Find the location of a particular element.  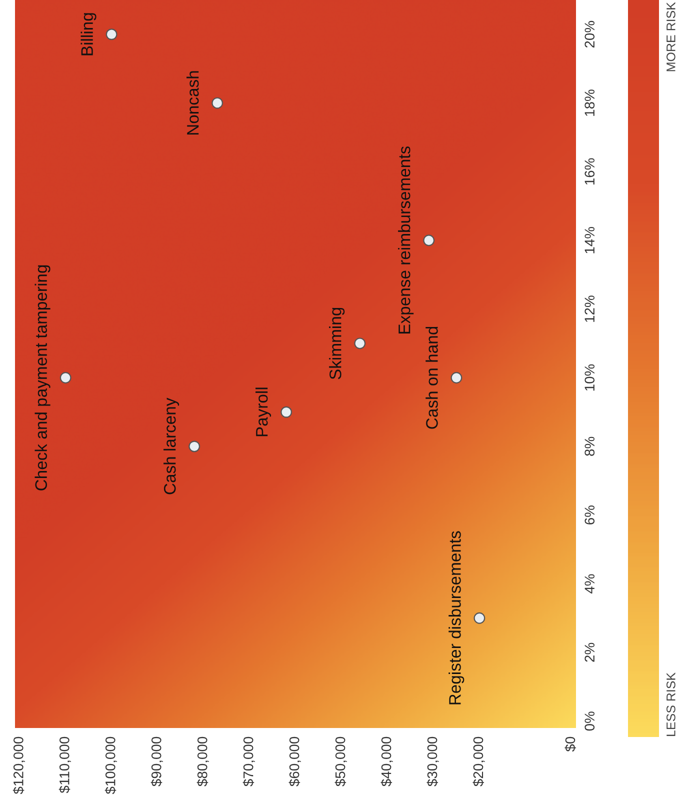

y-tick-label: 16% is located at coordinates (589, 171).